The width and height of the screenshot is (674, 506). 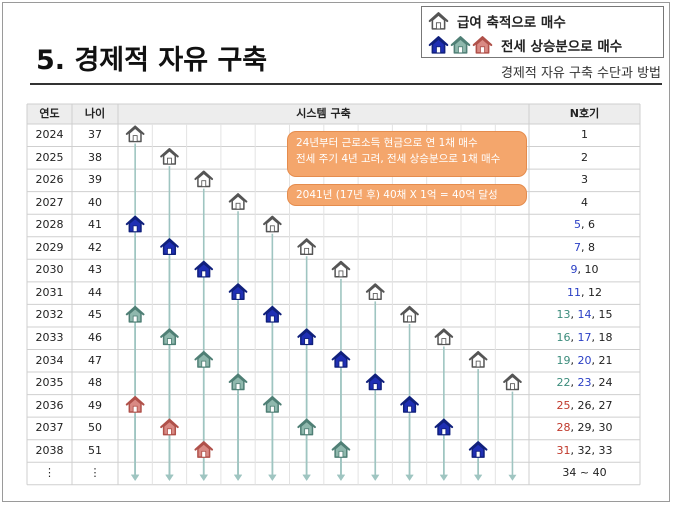 I want to click on age-cell: 49, so click(x=95, y=405).